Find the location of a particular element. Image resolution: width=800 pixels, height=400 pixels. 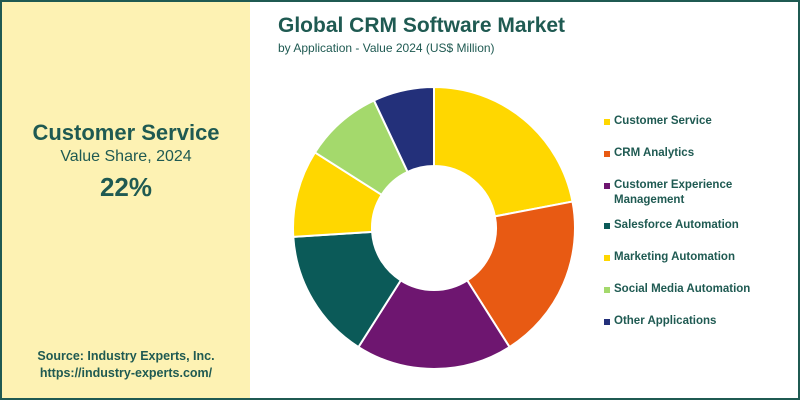

legend-label: CRM Analytics is located at coordinates (654, 153).